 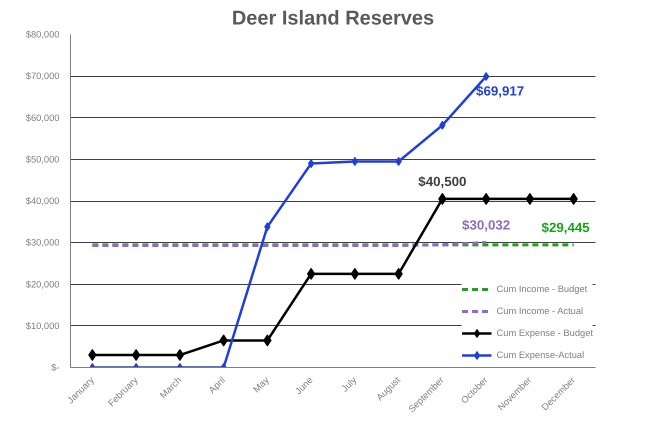 I want to click on legend-label: Cum Expense - Budget, so click(x=544, y=333).